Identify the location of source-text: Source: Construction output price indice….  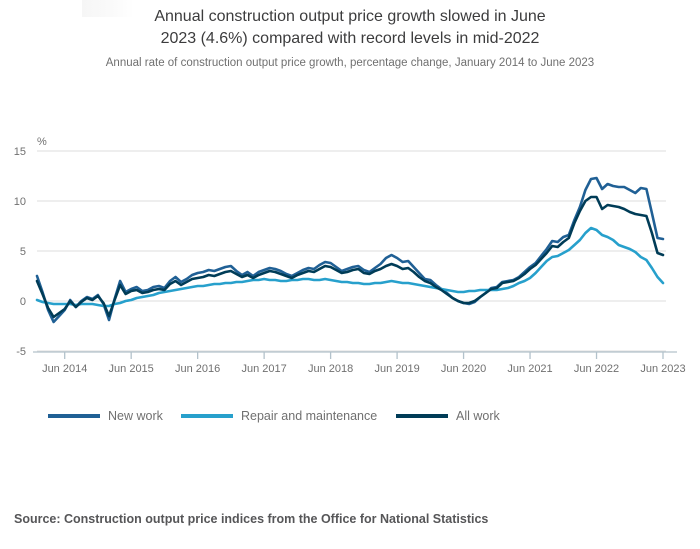
(251, 519).